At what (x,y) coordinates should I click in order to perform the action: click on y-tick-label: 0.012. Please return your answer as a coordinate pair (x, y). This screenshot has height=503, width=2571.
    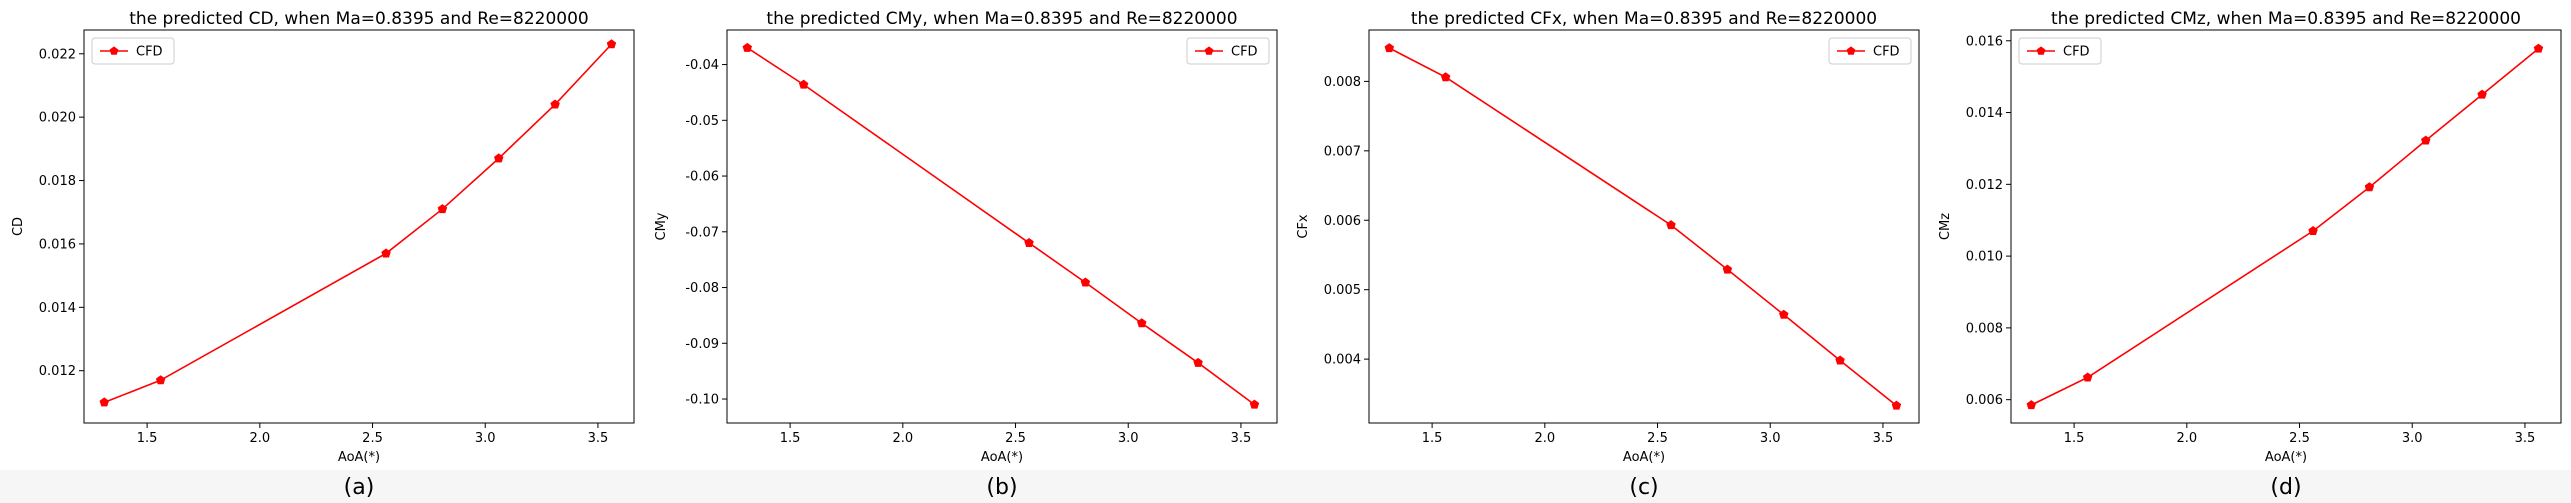
    Looking at the image, I should click on (1984, 185).